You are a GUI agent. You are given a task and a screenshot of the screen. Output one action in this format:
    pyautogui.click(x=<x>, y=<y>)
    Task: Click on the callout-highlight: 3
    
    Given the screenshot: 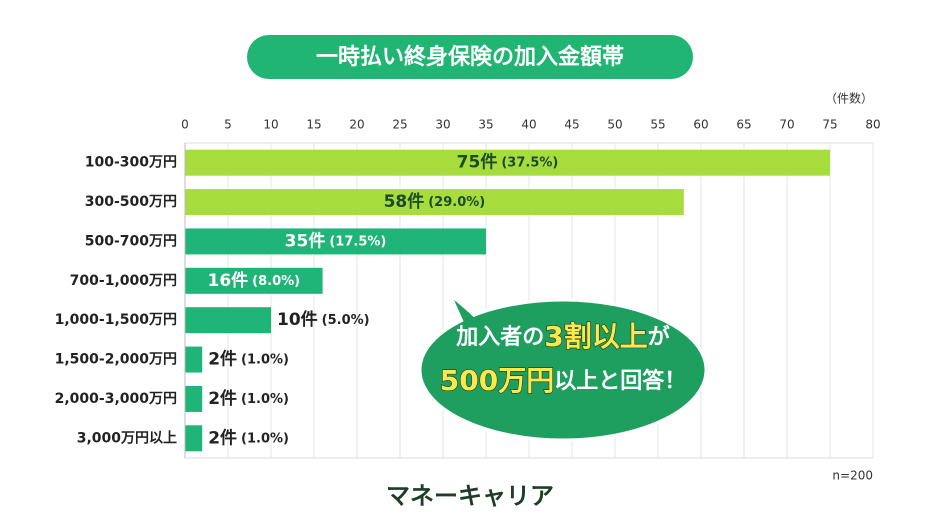 What is the action you would take?
    pyautogui.click(x=553, y=336)
    